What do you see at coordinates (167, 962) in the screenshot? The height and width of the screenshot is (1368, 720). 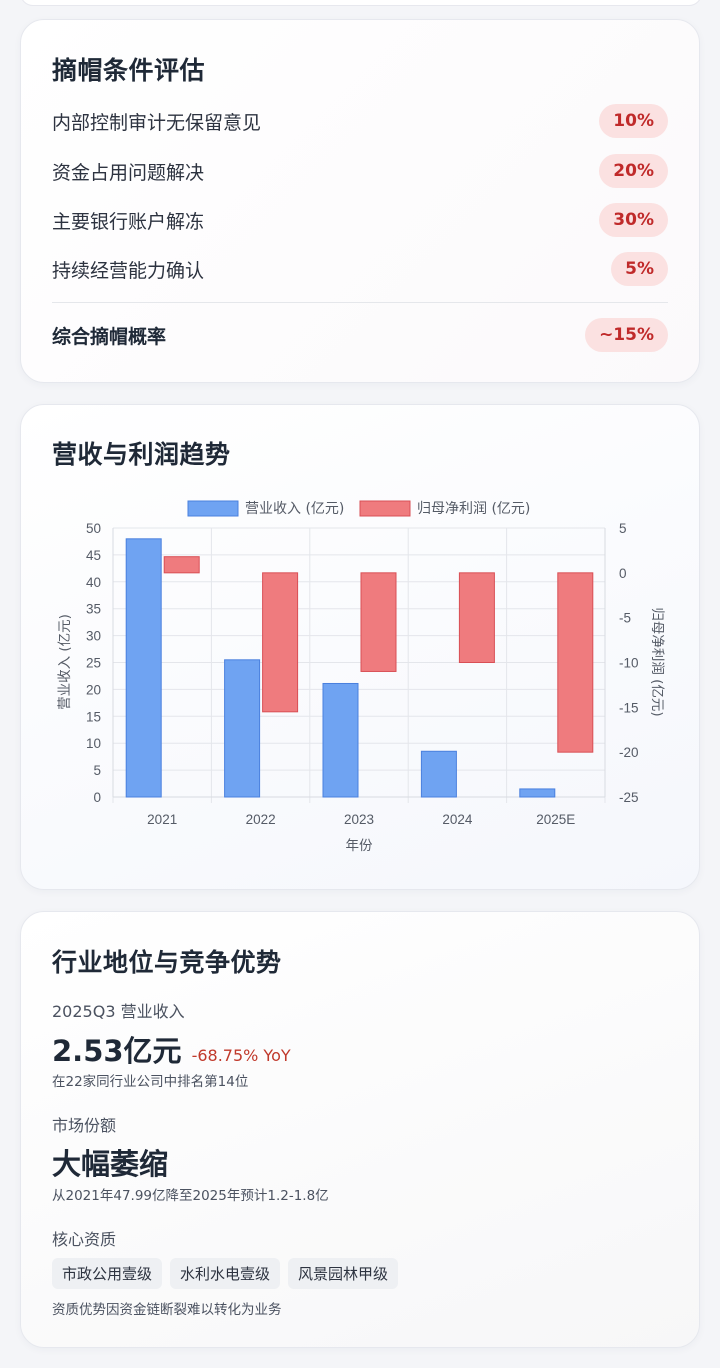 I see `card-title: 行业地位与竞争优势` at bounding box center [167, 962].